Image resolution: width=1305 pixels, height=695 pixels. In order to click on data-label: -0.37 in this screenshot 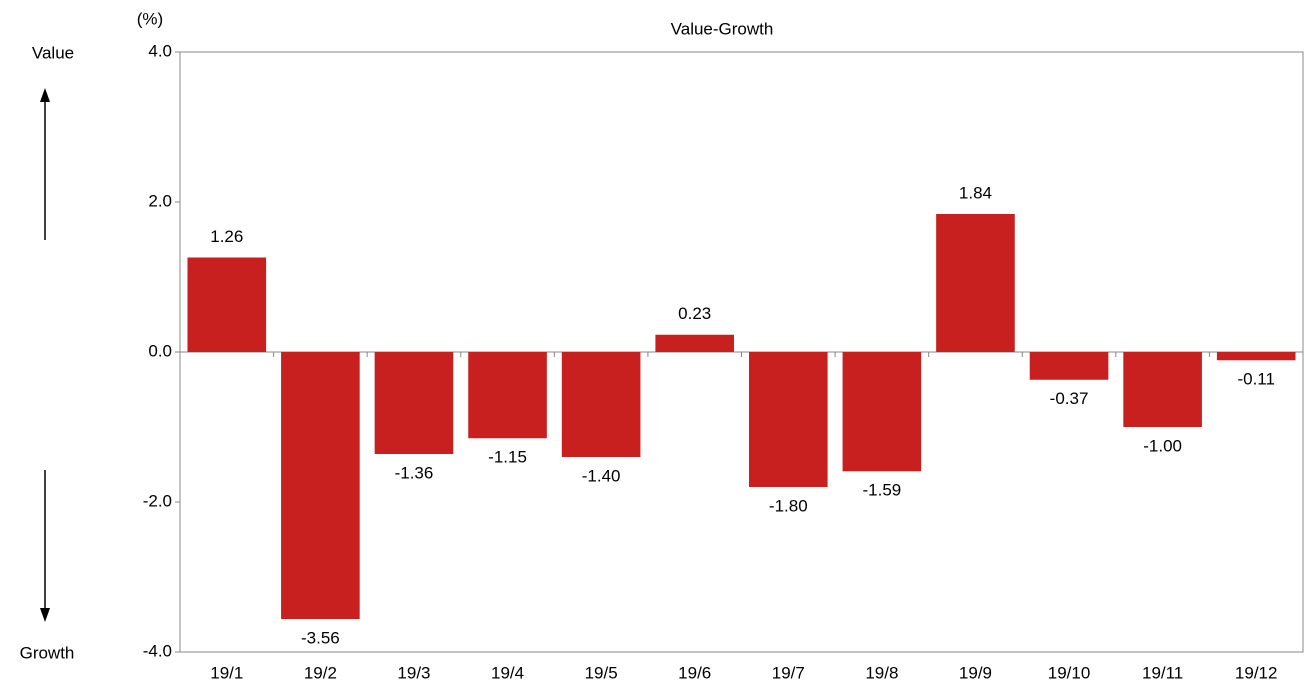, I will do `click(1069, 398)`.